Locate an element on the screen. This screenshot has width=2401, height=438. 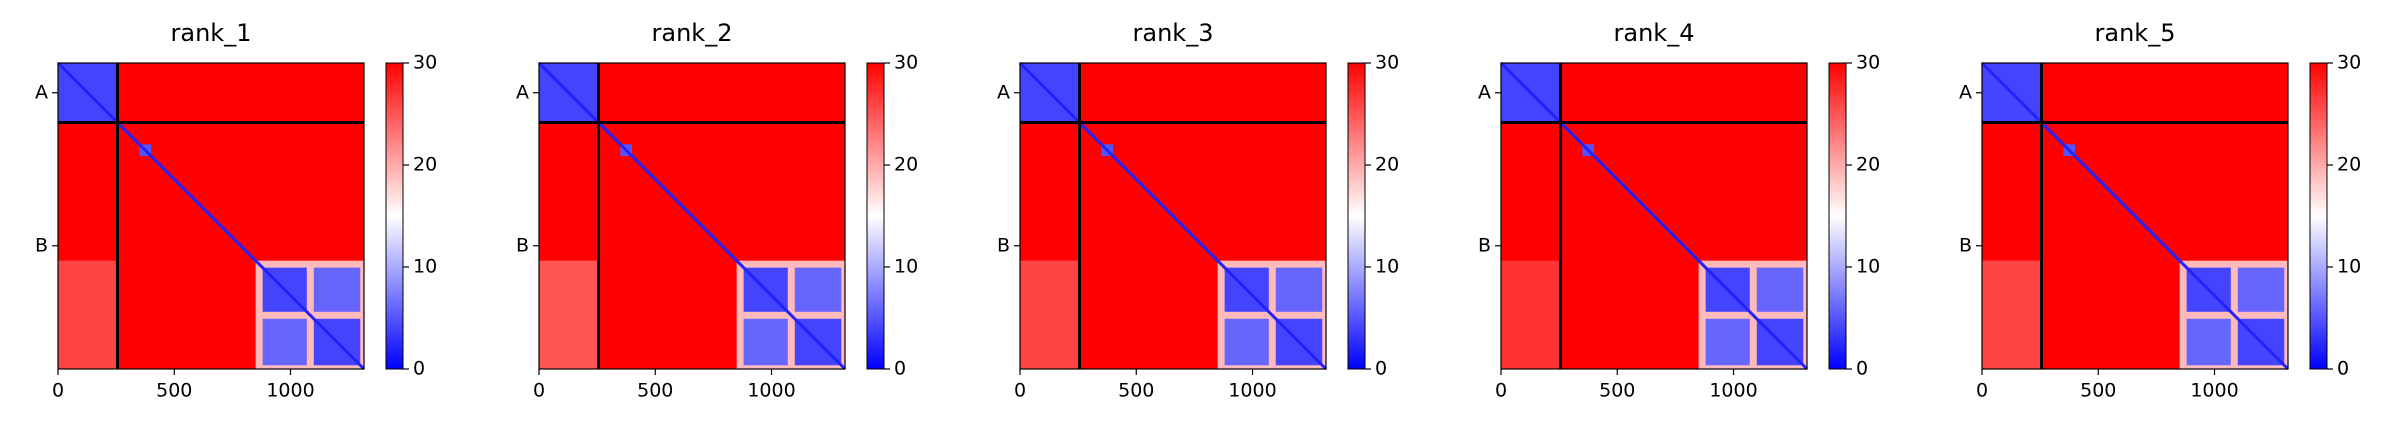
chart-title: rank_3 is located at coordinates (1173, 33).